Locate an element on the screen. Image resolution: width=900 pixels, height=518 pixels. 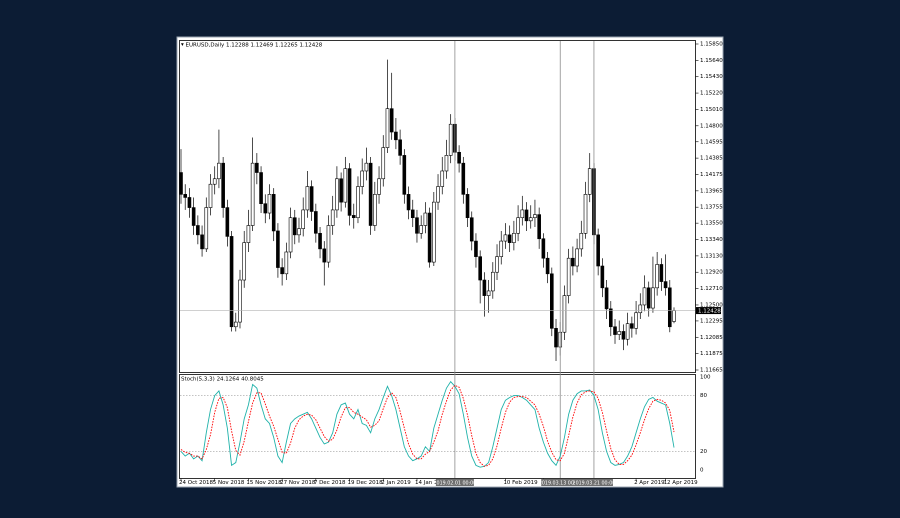
x-tick-label: 10 Feb 2019 is located at coordinates (520, 483).